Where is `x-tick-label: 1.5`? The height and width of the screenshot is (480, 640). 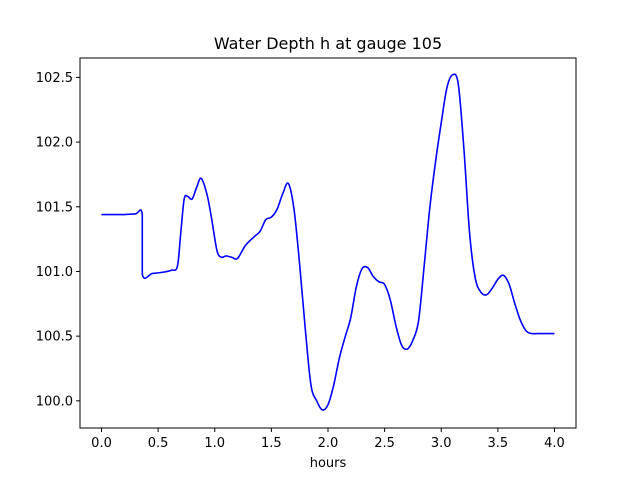 x-tick-label: 1.5 is located at coordinates (271, 443).